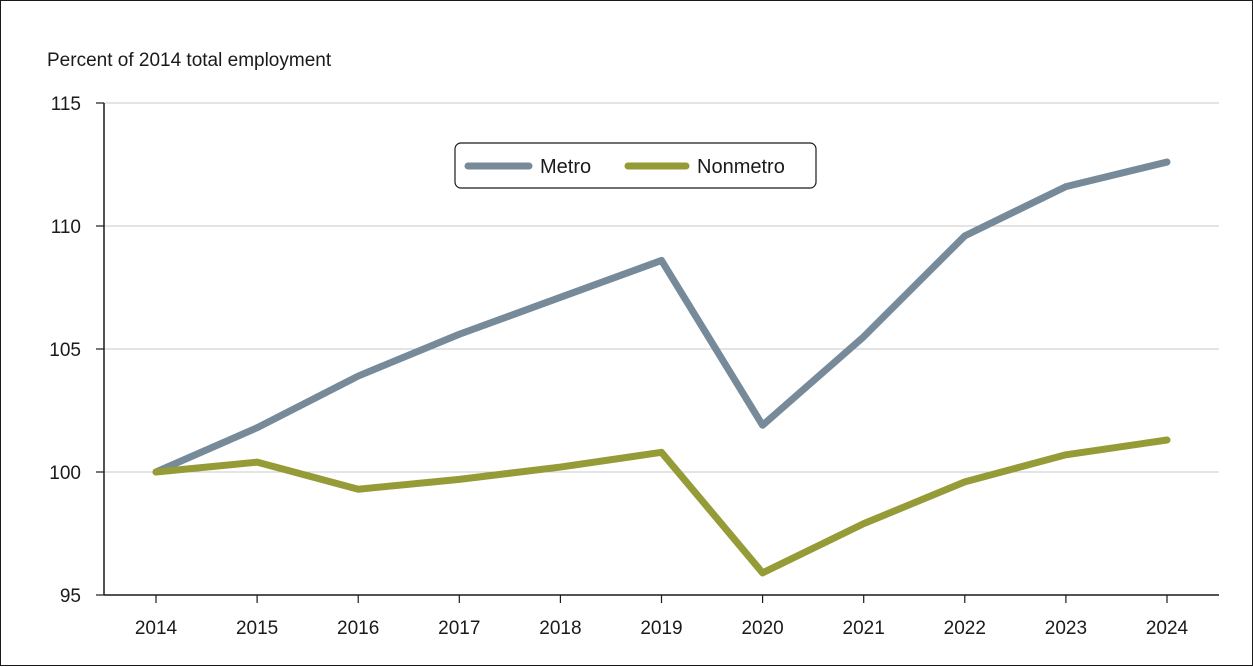 This screenshot has width=1253, height=667. Describe the element at coordinates (864, 628) in the screenshot. I see `x-tick-label: 2021` at that location.